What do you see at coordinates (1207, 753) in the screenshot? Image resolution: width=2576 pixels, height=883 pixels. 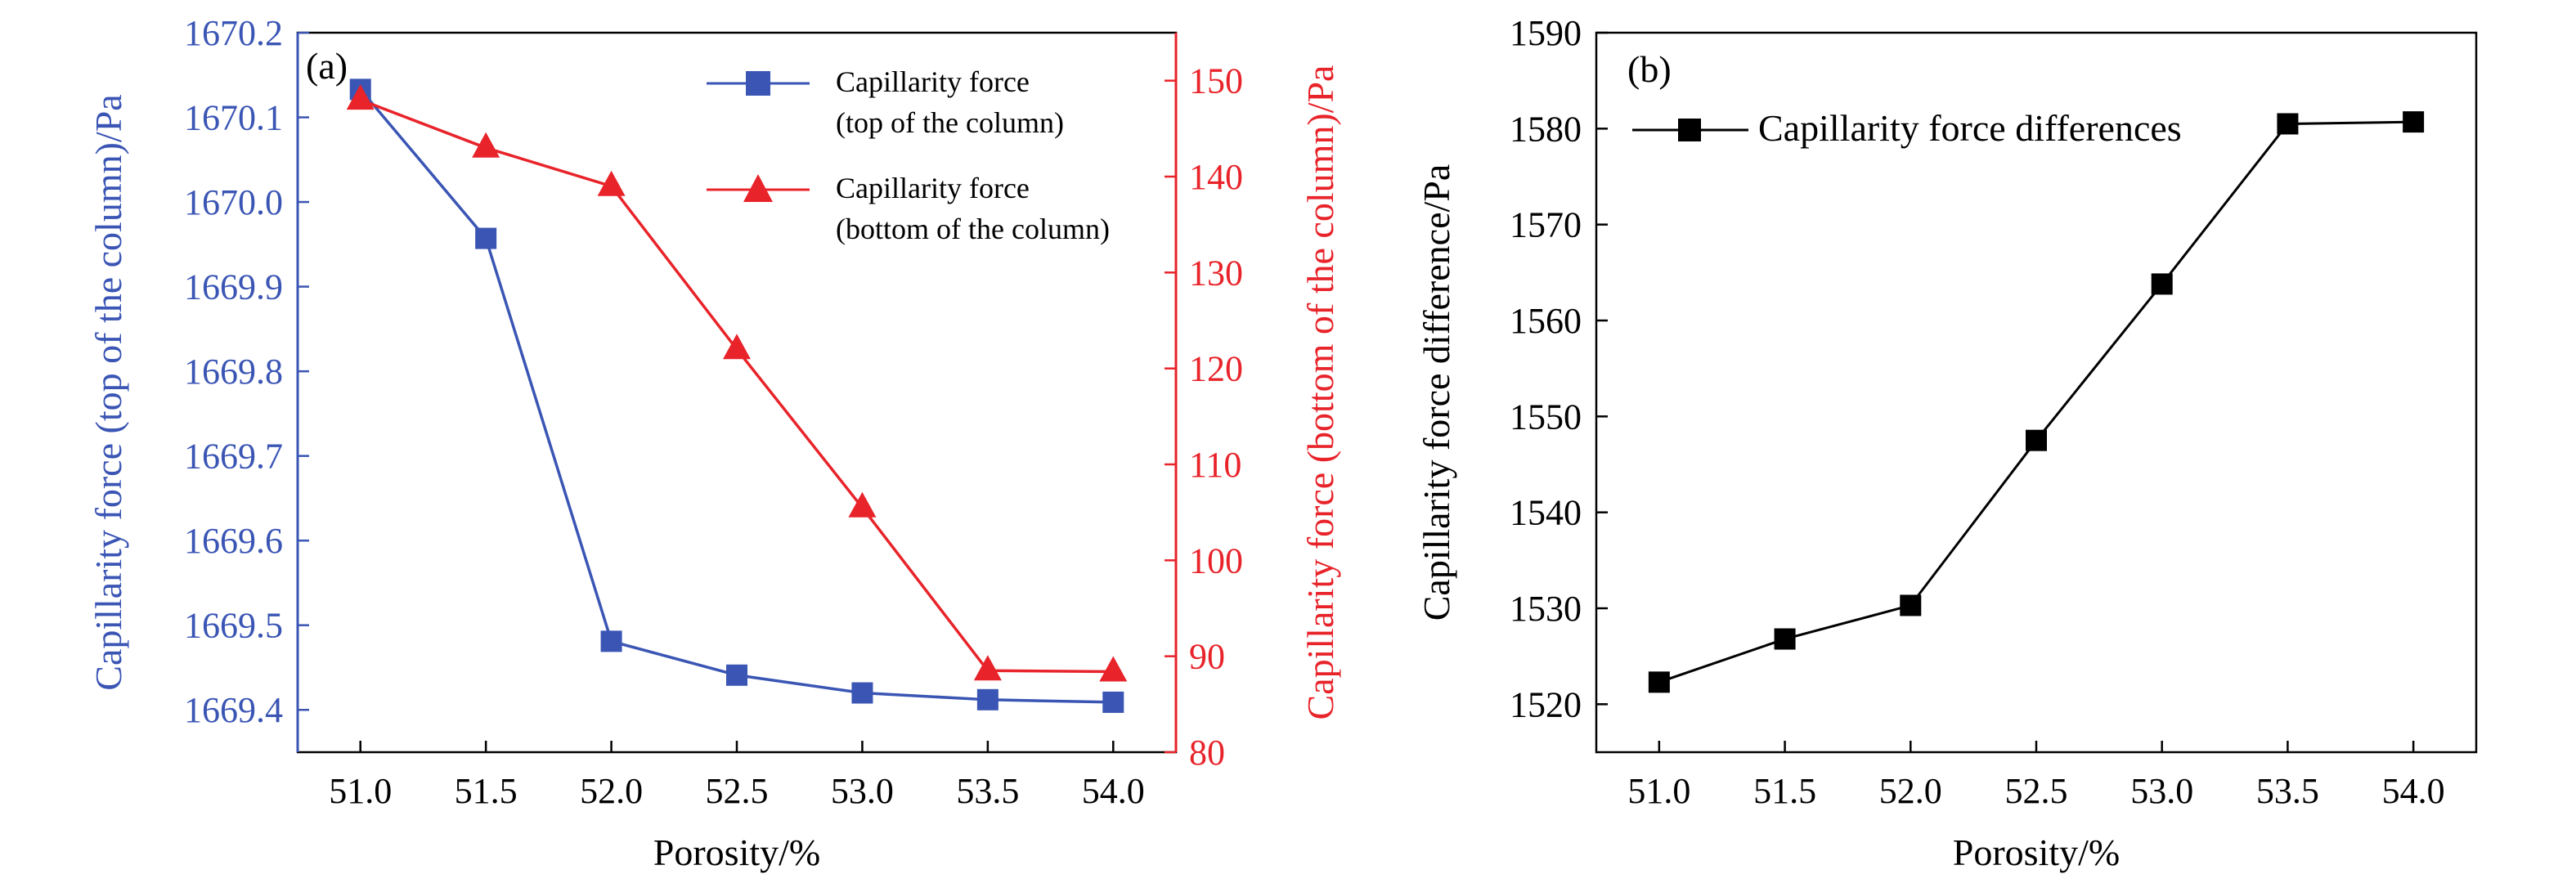 I see `right-y-tick-label-a: 80` at bounding box center [1207, 753].